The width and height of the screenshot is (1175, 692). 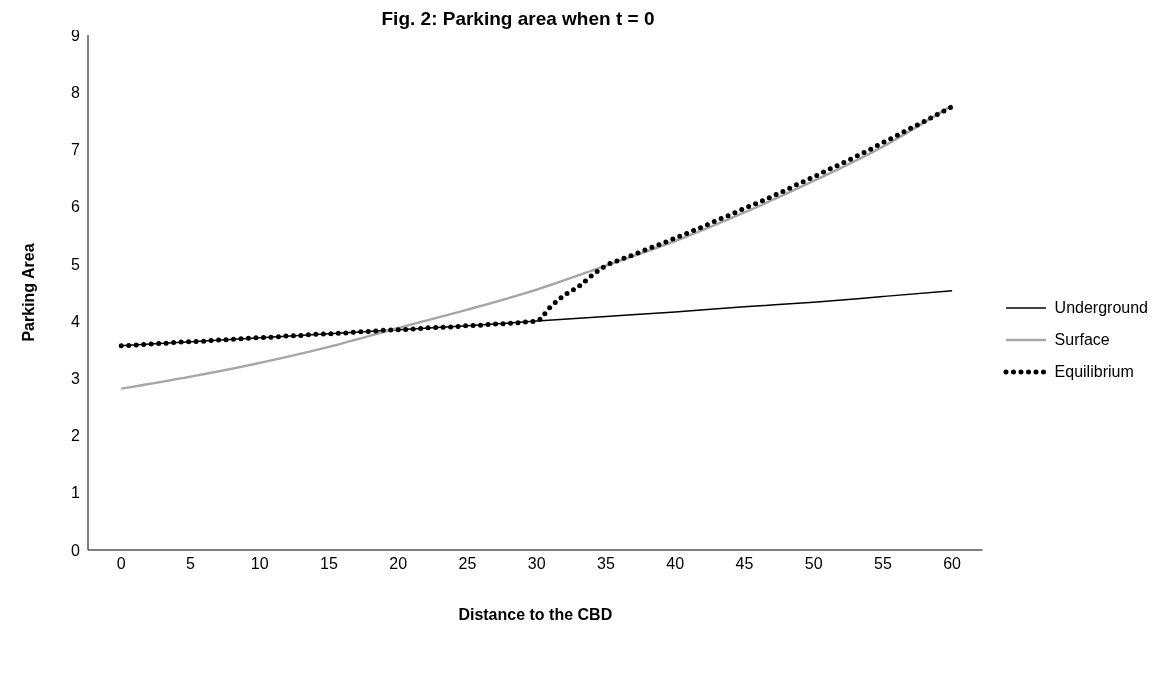 I want to click on x-tick-label: 30, so click(x=536, y=564).